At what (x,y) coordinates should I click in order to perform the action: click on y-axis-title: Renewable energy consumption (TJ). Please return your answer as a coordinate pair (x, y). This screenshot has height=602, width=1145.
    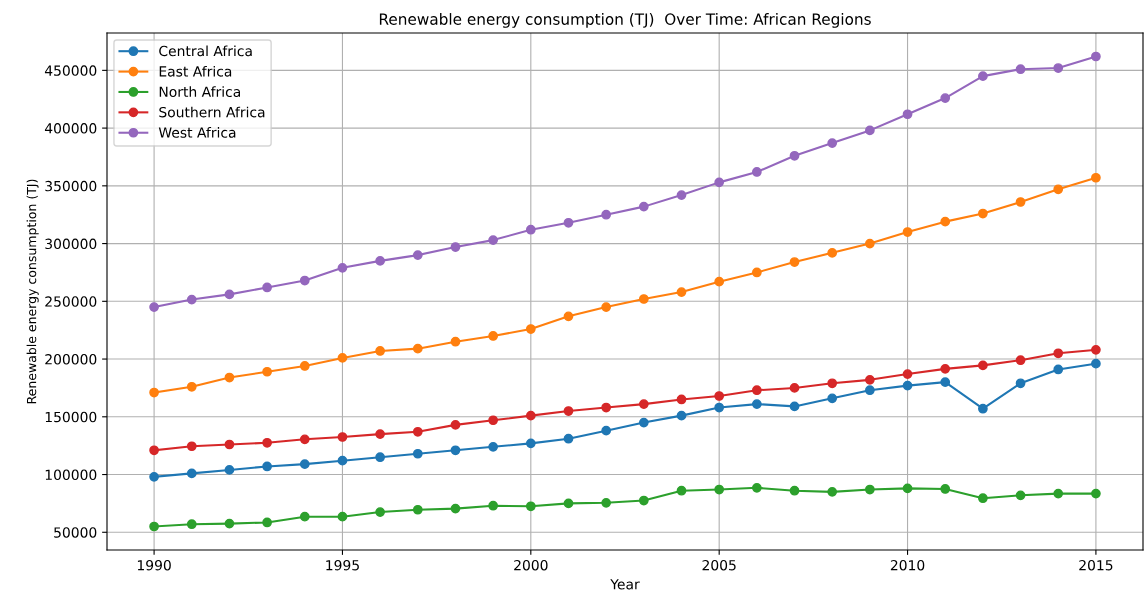
    Looking at the image, I should click on (32, 291).